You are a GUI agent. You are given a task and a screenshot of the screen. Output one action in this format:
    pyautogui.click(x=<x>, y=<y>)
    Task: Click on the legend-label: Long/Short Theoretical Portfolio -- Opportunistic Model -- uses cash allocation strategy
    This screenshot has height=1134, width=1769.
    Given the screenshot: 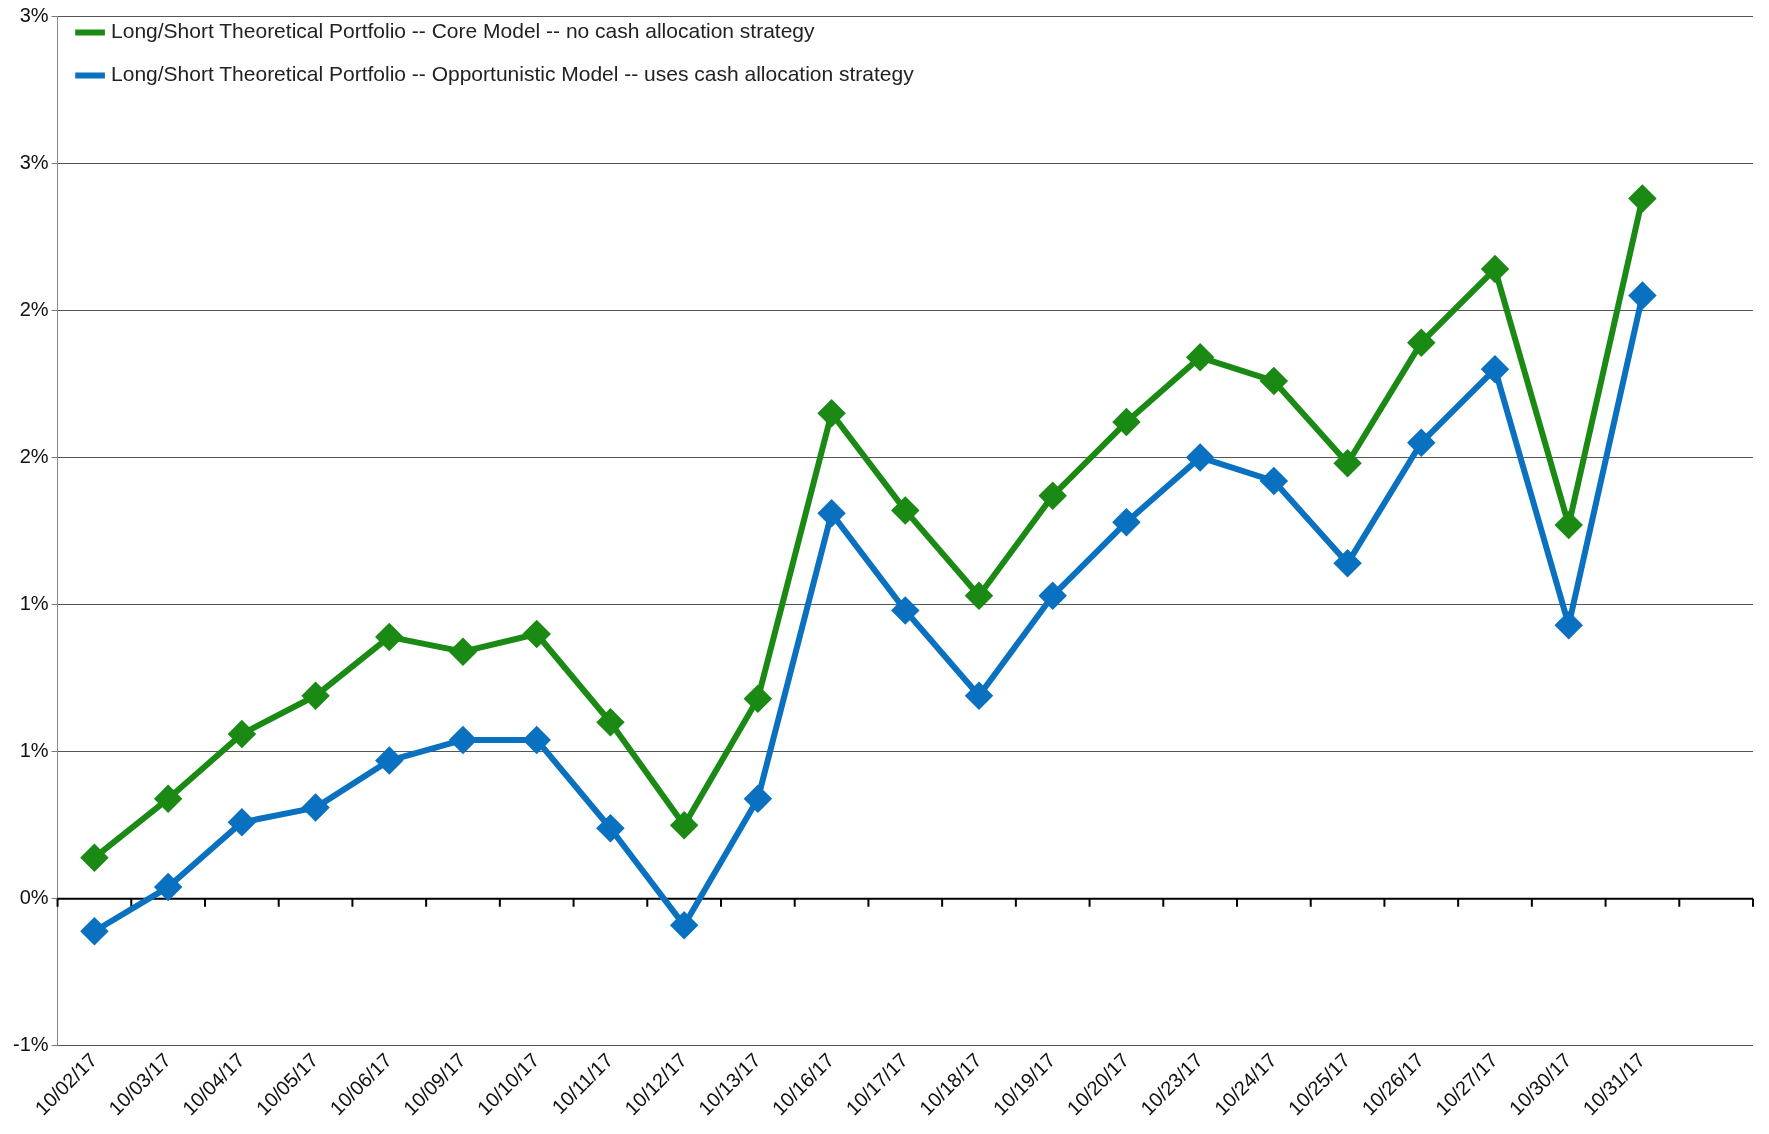 What is the action you would take?
    pyautogui.click(x=513, y=74)
    